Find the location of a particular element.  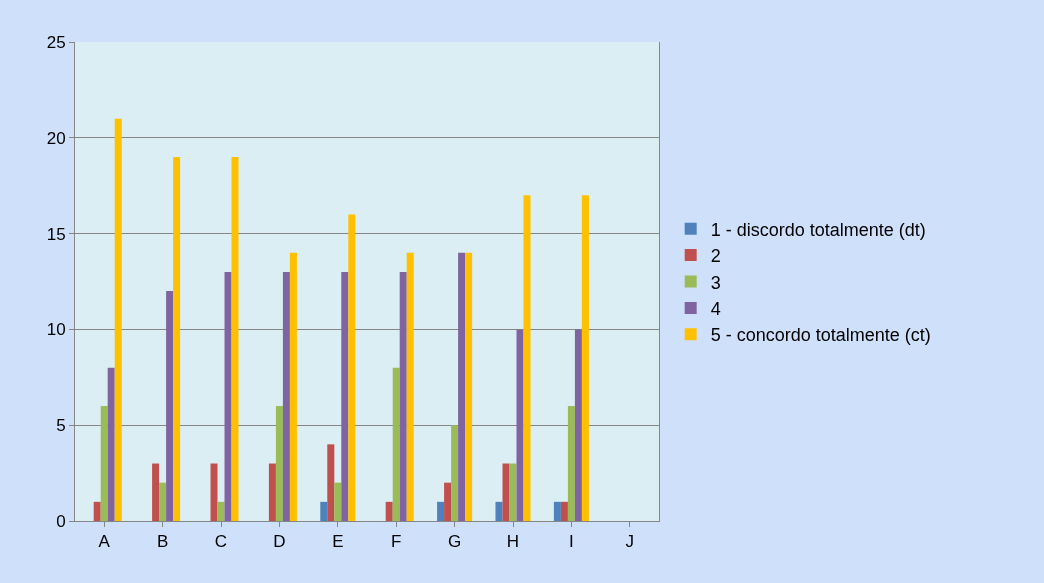

y-tick-label: 15 is located at coordinates (56, 234).